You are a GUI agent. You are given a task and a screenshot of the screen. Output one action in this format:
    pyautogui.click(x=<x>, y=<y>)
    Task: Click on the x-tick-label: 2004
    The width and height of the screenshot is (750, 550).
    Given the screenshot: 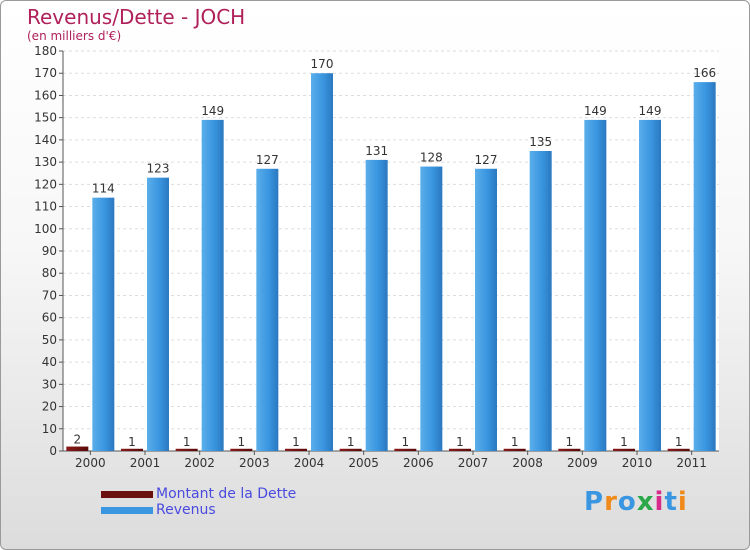 What is the action you would take?
    pyautogui.click(x=309, y=463)
    